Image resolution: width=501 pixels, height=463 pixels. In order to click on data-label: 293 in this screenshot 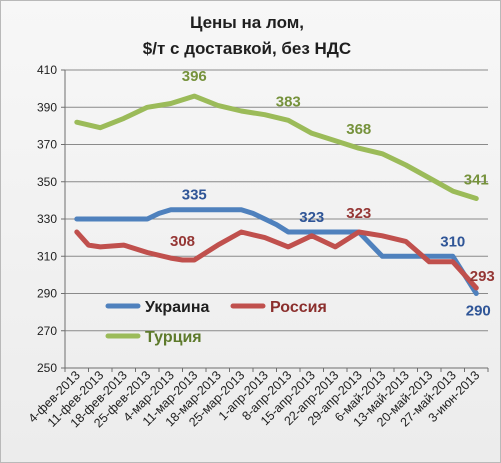, I will do `click(482, 276)`.